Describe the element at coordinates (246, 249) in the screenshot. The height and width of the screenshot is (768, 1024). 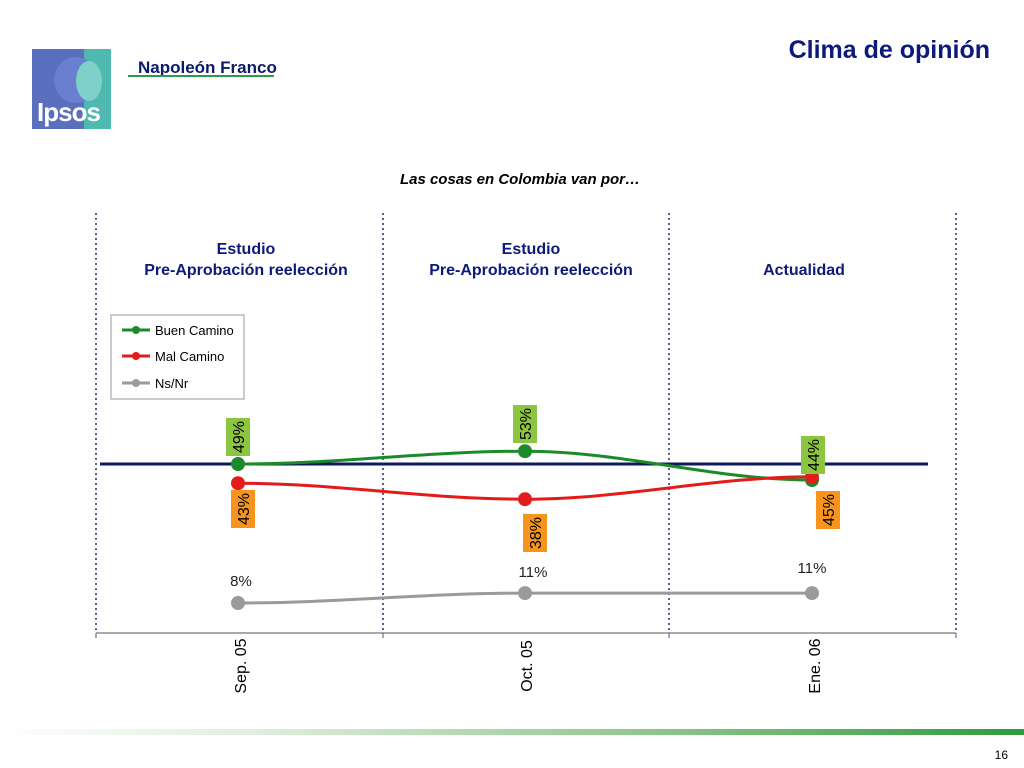
I see `section-header-line1-0: Estudio` at that location.